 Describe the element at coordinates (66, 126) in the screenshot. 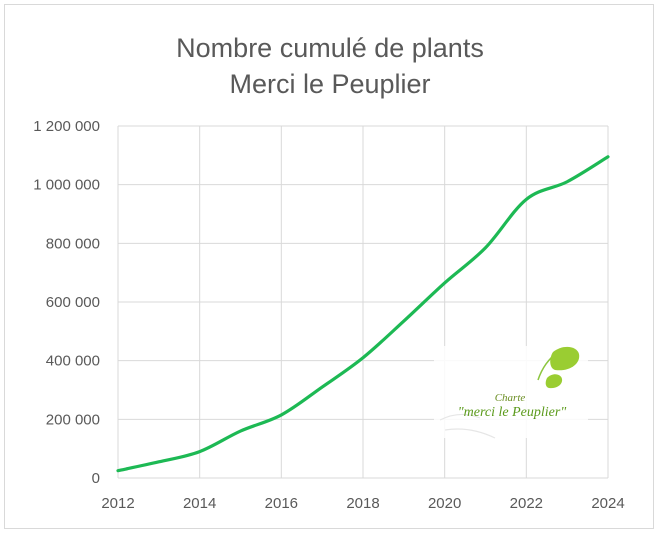

I see `y-tick-label: 1 200 000` at that location.